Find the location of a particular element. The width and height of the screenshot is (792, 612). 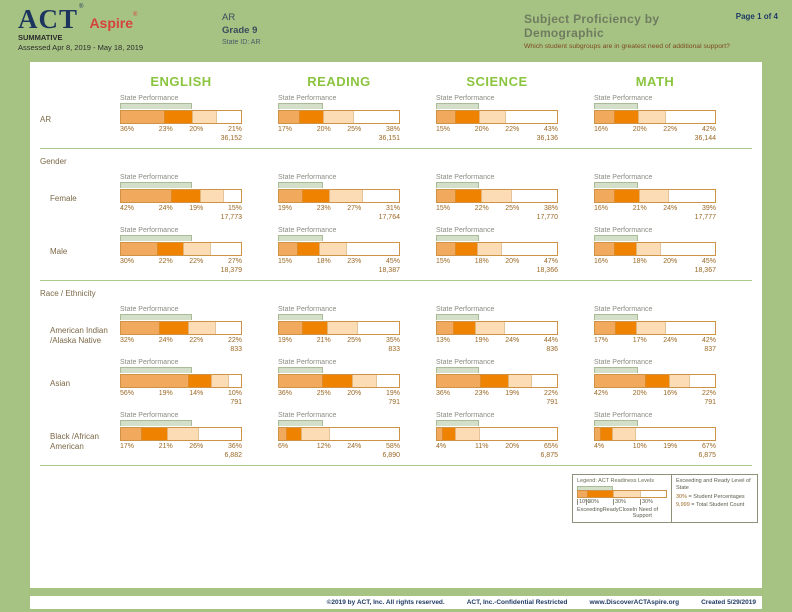

pct-in-need-of-support: 22% is located at coordinates (234, 340).